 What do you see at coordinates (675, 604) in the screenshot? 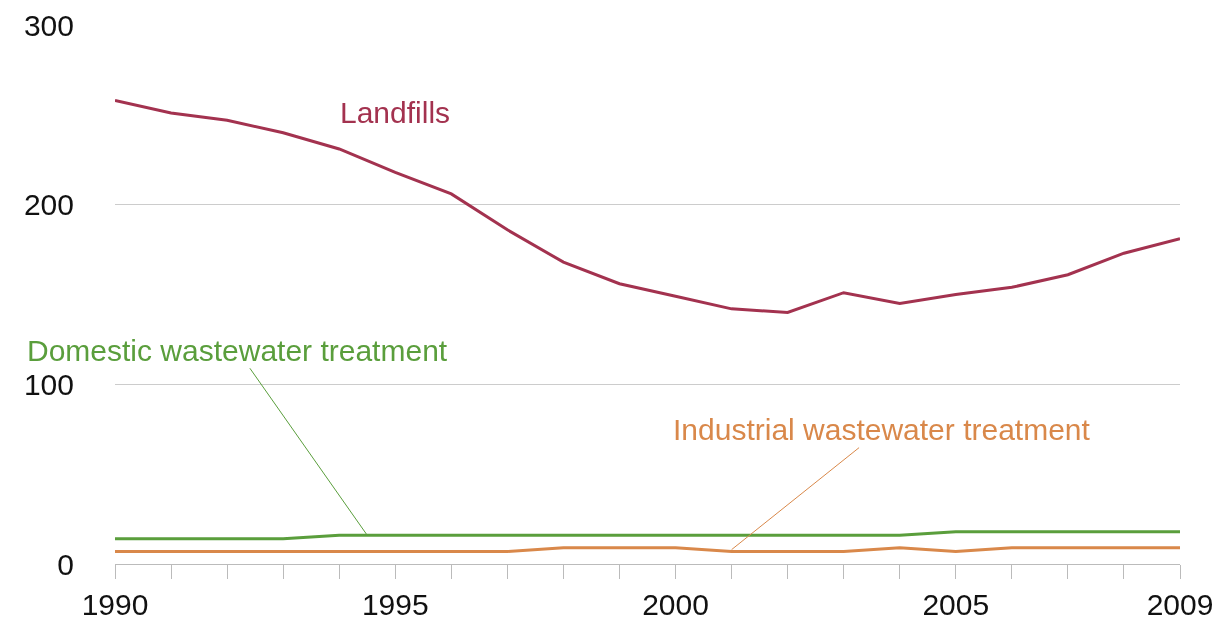
I see `x-tick-label: 2000` at bounding box center [675, 604].